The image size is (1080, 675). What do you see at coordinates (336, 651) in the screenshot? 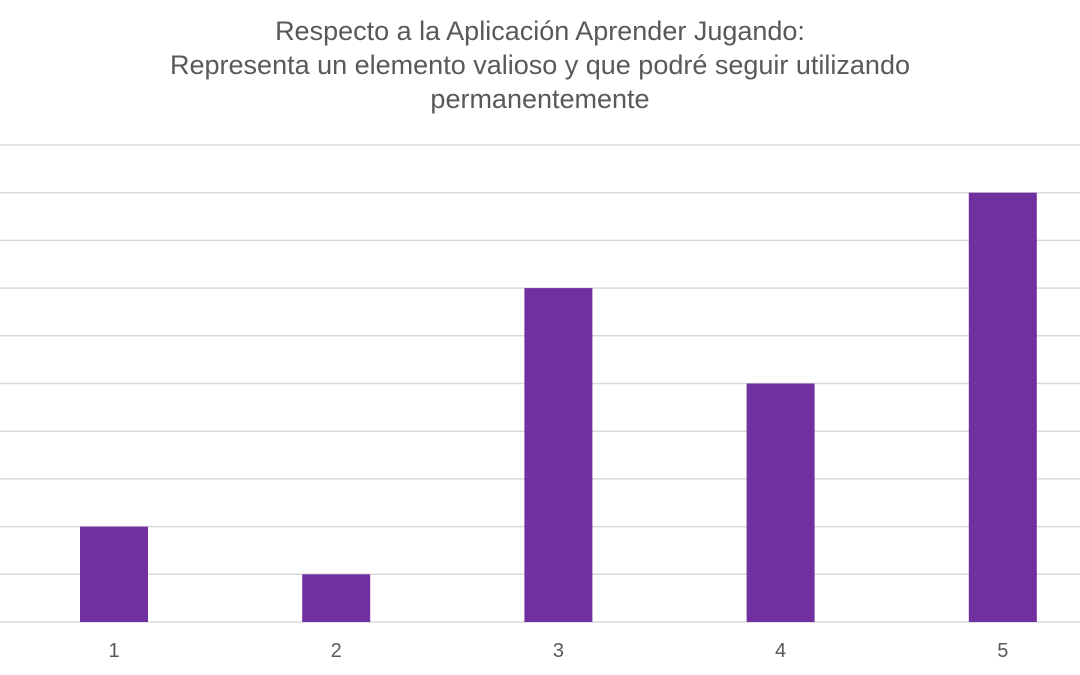
I see `x-tick-label: 2` at bounding box center [336, 651].